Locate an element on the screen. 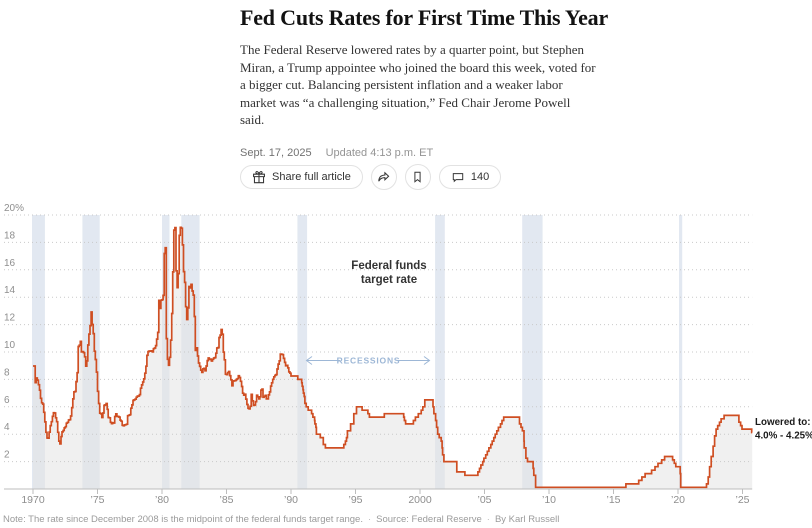  x-tick-label: ’20 is located at coordinates (678, 500).